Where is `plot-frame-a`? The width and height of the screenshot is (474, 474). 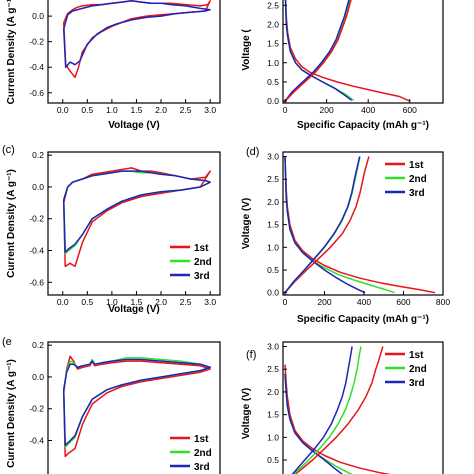
plot-frame-a is located at coordinates (134, 52).